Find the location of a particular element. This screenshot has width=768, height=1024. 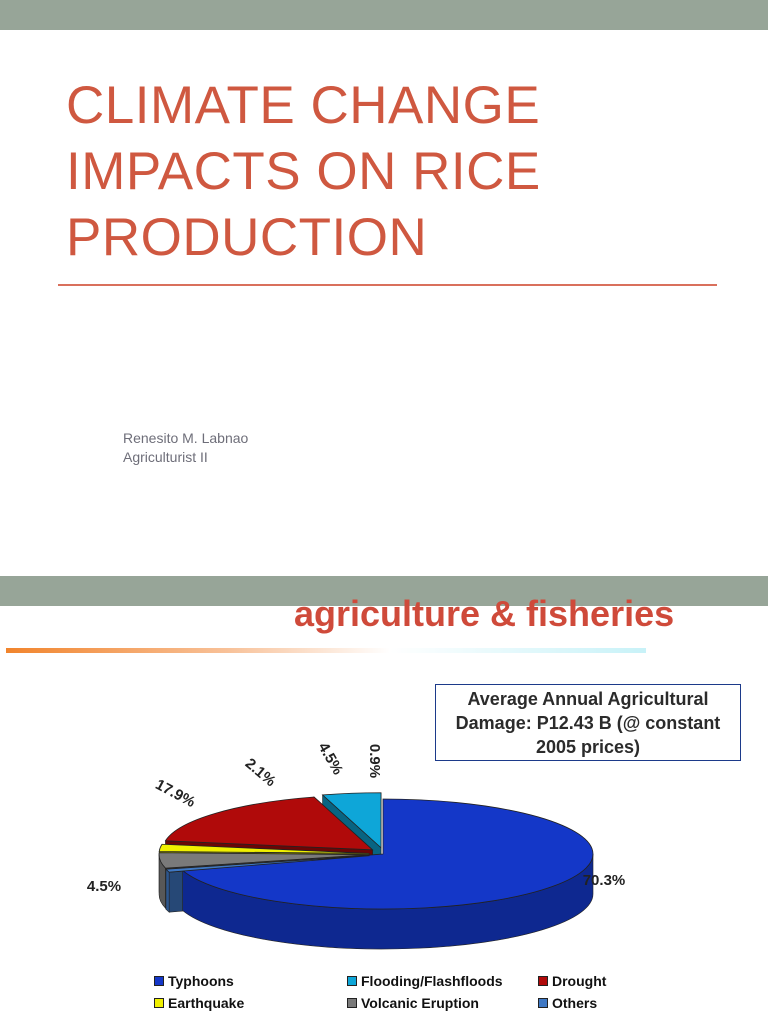

pie-slice-drought is located at coordinates (269, 823).